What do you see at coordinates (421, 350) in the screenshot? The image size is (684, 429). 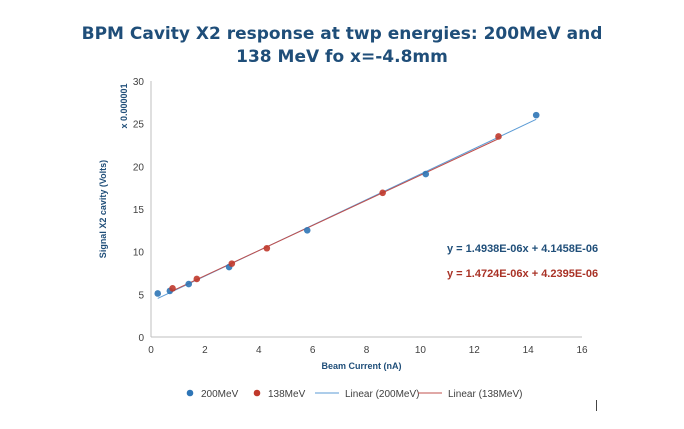 I see `x-tick-label: 10` at bounding box center [421, 350].